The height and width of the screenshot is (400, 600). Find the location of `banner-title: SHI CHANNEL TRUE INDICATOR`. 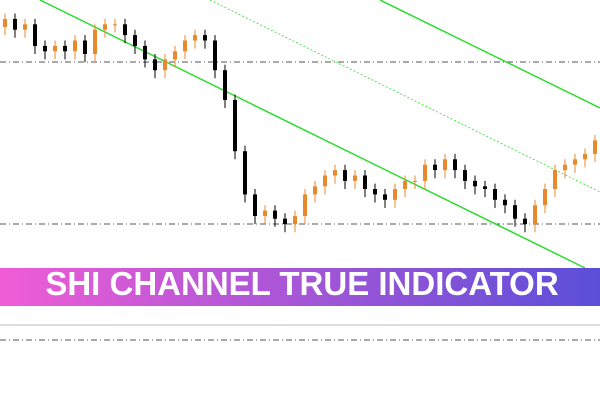

banner-title: SHI CHANNEL TRUE INDICATOR is located at coordinates (302, 283).